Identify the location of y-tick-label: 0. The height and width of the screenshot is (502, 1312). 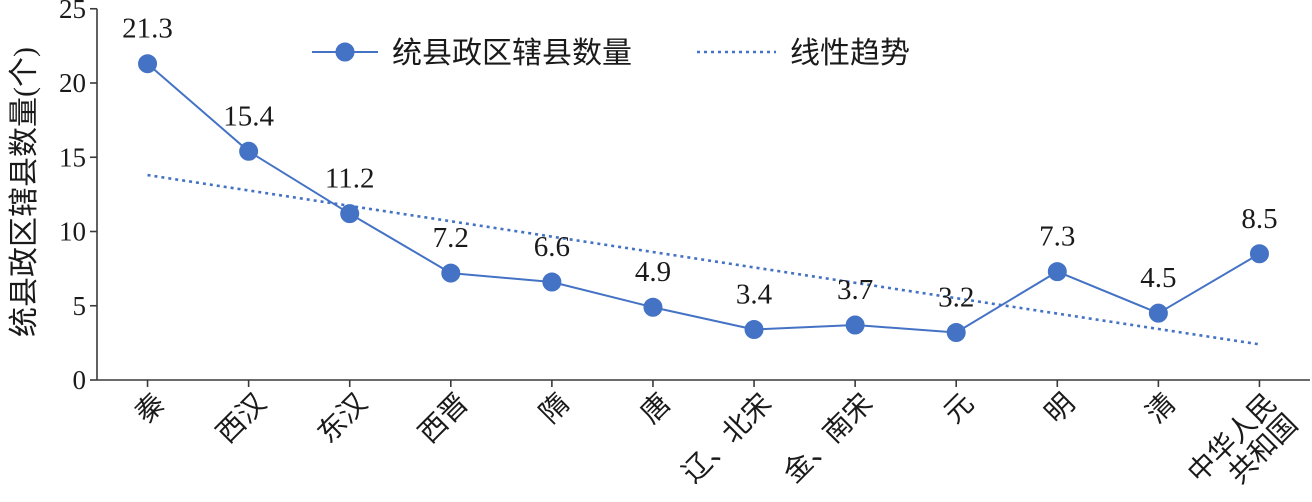
(80, 380).